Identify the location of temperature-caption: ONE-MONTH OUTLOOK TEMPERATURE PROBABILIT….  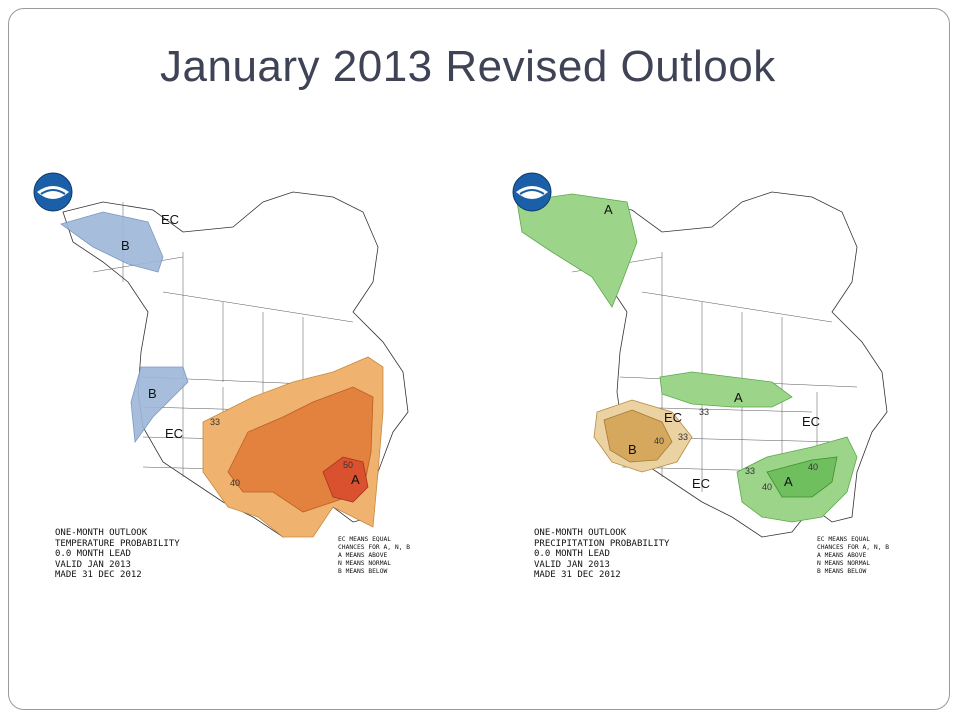
(117, 554).